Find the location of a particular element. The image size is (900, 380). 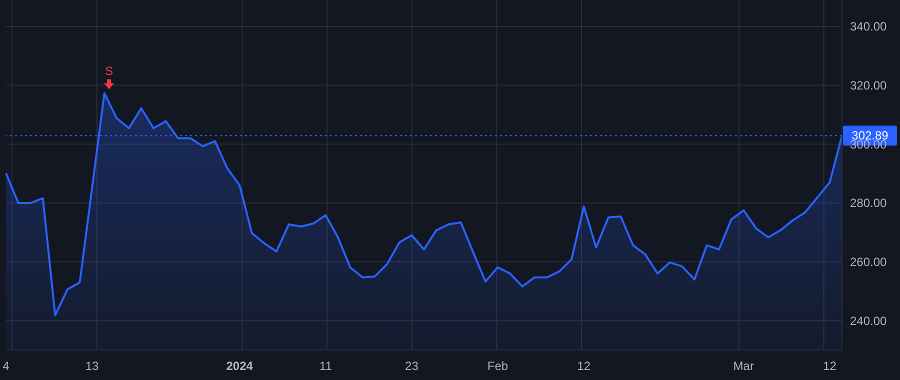

x-tick-label: Feb is located at coordinates (497, 366).